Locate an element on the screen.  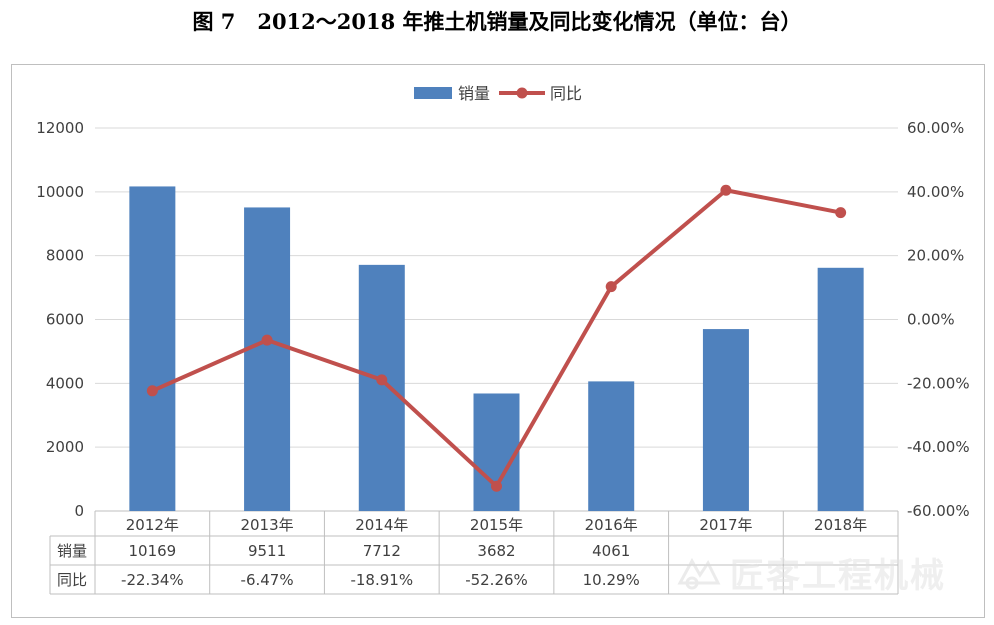
table-cell: 4061 is located at coordinates (611, 551).